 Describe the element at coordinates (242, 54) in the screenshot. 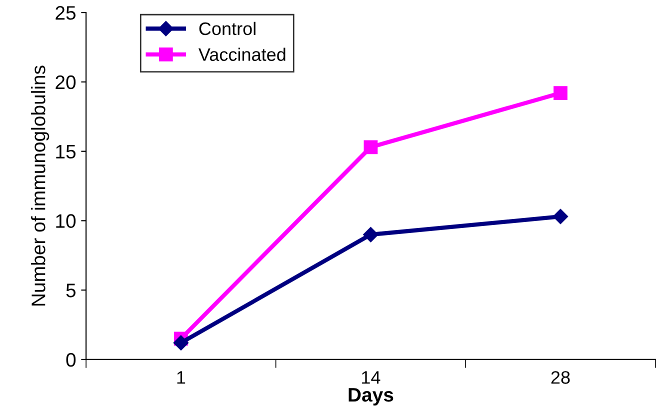

I see `legend-label: Vaccinated` at that location.